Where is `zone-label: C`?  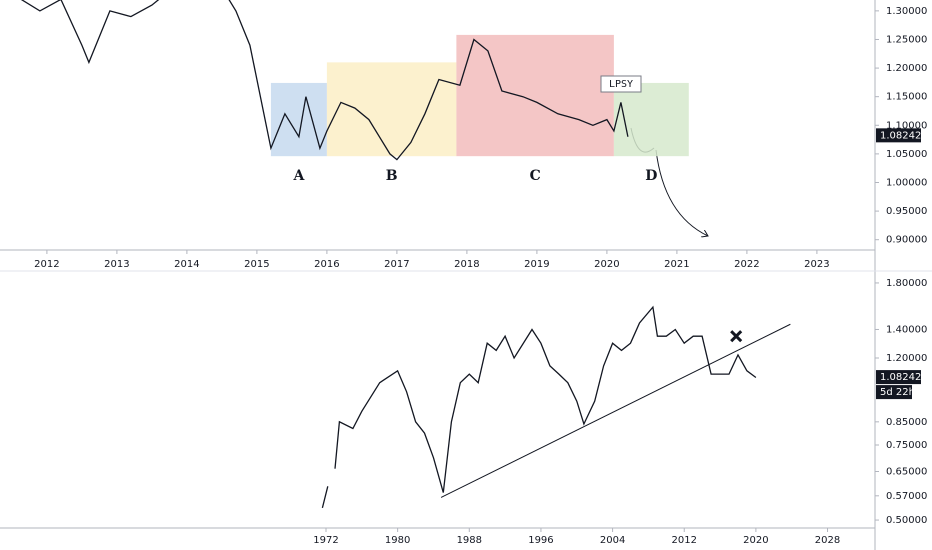
zone-label: C is located at coordinates (535, 176).